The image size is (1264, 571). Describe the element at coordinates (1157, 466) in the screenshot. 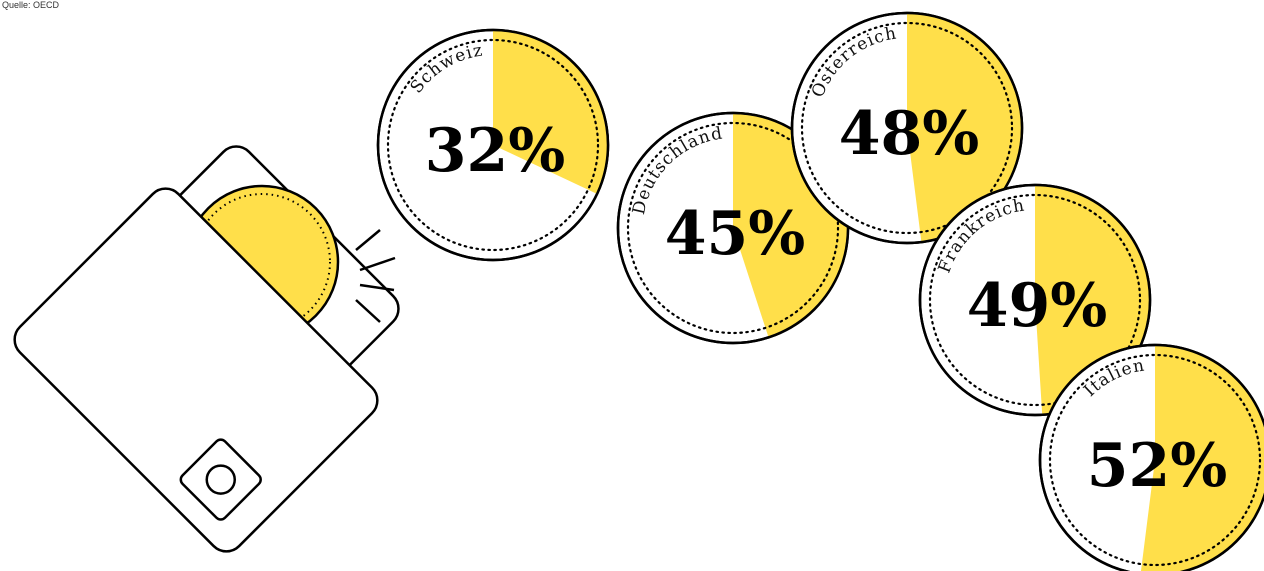

I see `value-label: 52%` at that location.